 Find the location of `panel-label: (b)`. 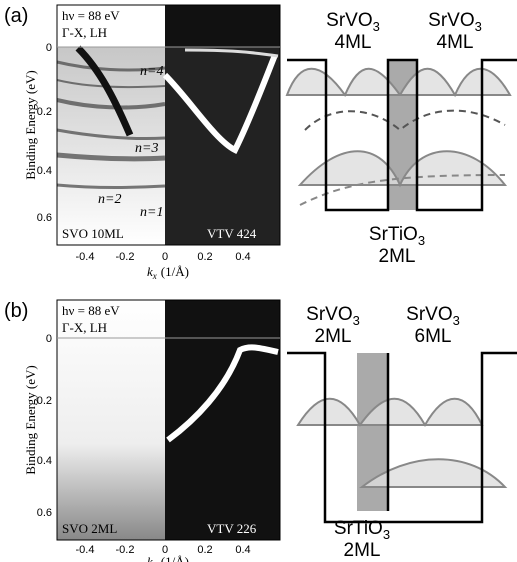

panel-label: (b) is located at coordinates (16, 311).